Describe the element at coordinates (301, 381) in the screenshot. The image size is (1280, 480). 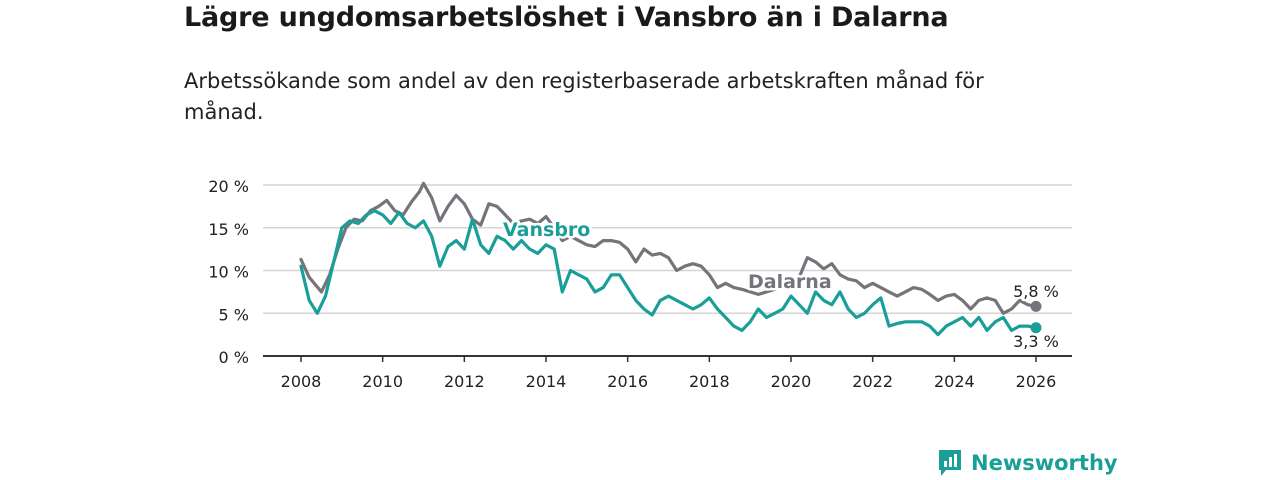
I see `x-tick-label: 2008` at that location.